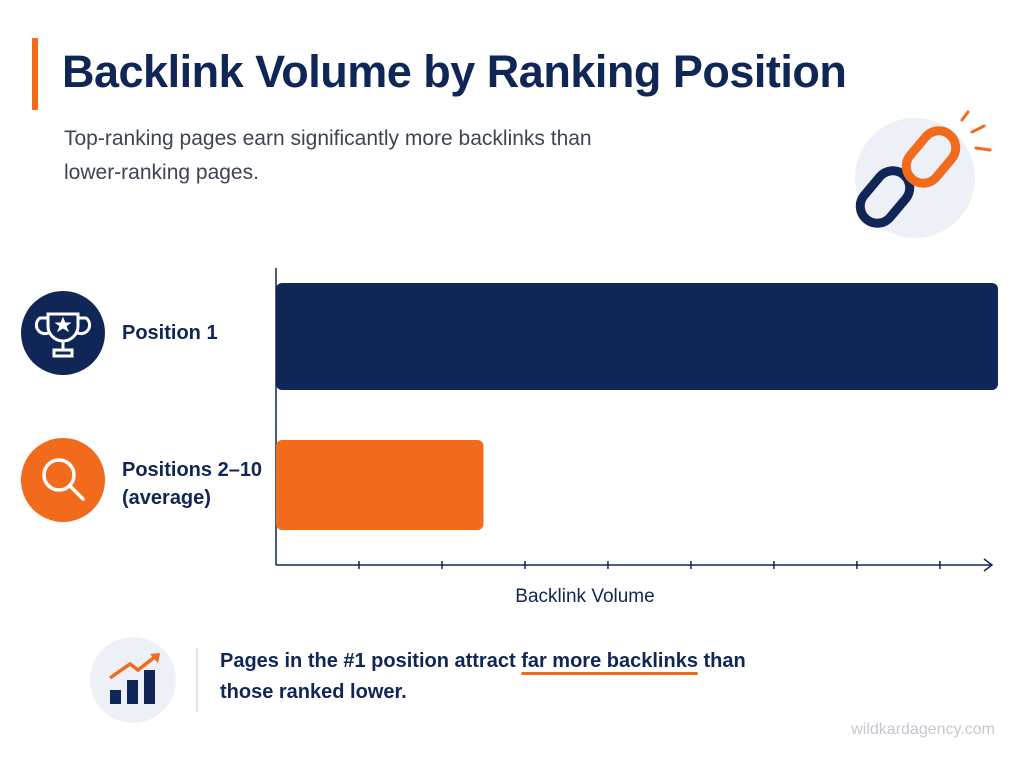  Describe the element at coordinates (368, 661) in the screenshot. I see `callout-text: Pages in the #1 position attract` at that location.